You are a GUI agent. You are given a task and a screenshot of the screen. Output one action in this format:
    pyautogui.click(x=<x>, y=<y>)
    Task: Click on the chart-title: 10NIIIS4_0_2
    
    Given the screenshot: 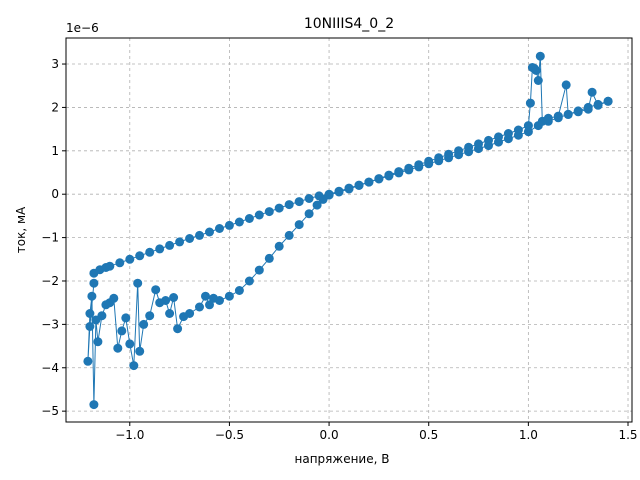 What is the action you would take?
    pyautogui.click(x=349, y=24)
    